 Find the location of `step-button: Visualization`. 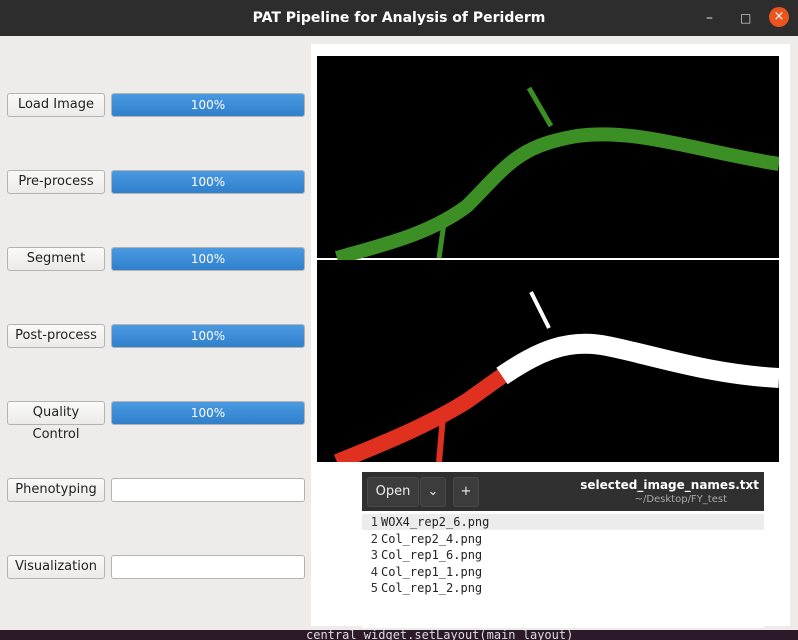

step-button: Visualization is located at coordinates (56, 567).